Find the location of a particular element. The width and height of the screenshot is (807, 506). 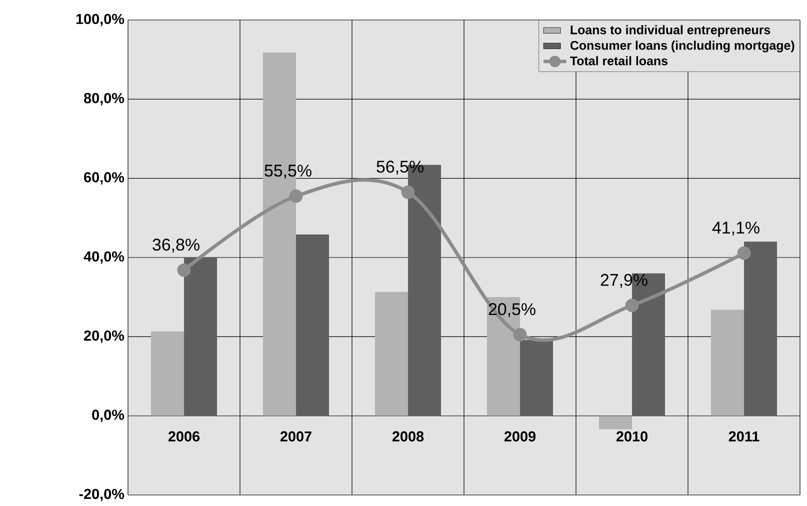

x-tick-label: 2007 is located at coordinates (296, 436).